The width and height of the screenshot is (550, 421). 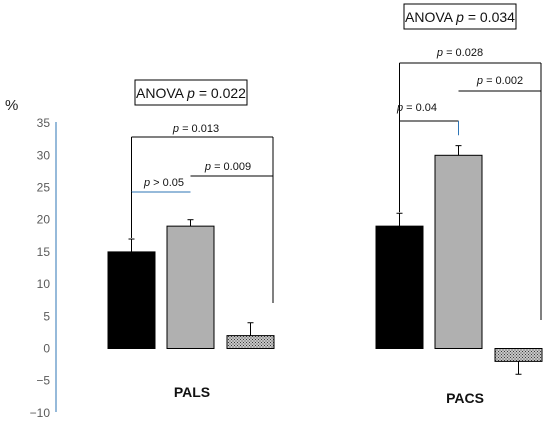 What do you see at coordinates (43, 381) in the screenshot?
I see `y-tick-label: −5` at bounding box center [43, 381].